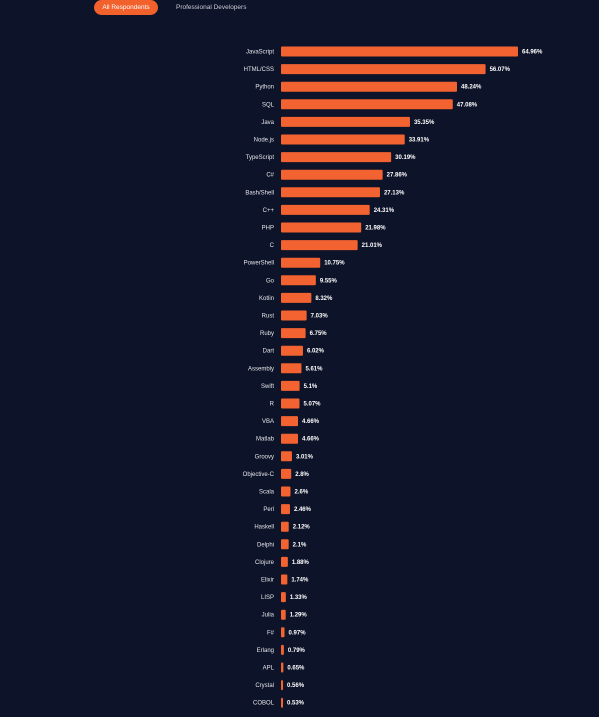  What do you see at coordinates (329, 281) in the screenshot?
I see `value-label: 9.55%` at bounding box center [329, 281].